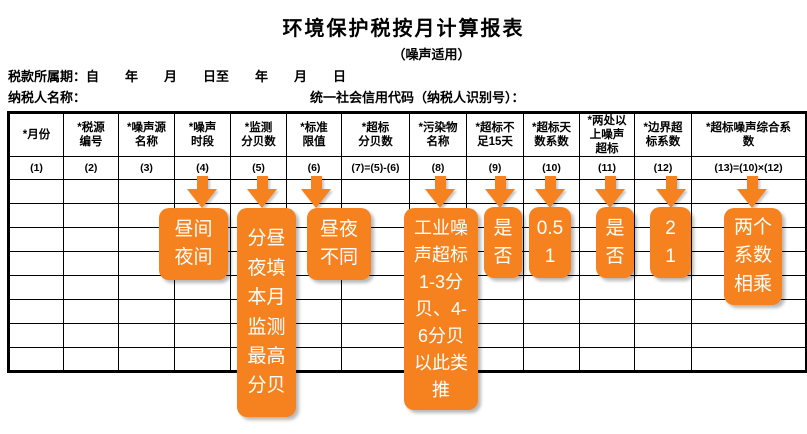  Describe the element at coordinates (663, 168) in the screenshot. I see `column-number: (12)` at that location.